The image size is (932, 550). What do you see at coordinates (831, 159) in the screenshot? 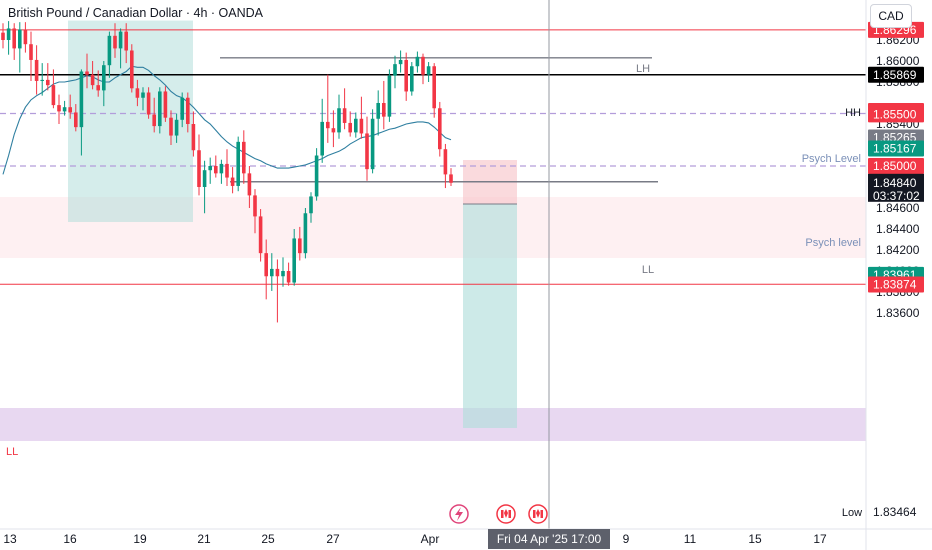
I see `psych-level-top-label: Psych Level` at bounding box center [831, 159].